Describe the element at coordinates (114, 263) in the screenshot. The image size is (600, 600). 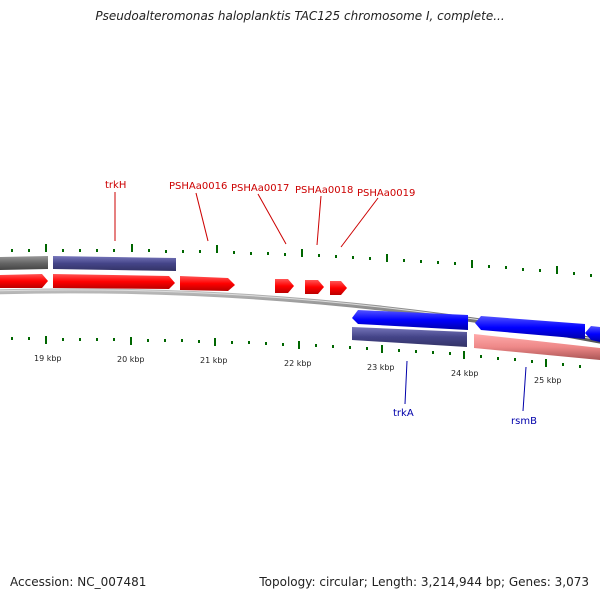
I see `gene-feature-trkH` at that location.